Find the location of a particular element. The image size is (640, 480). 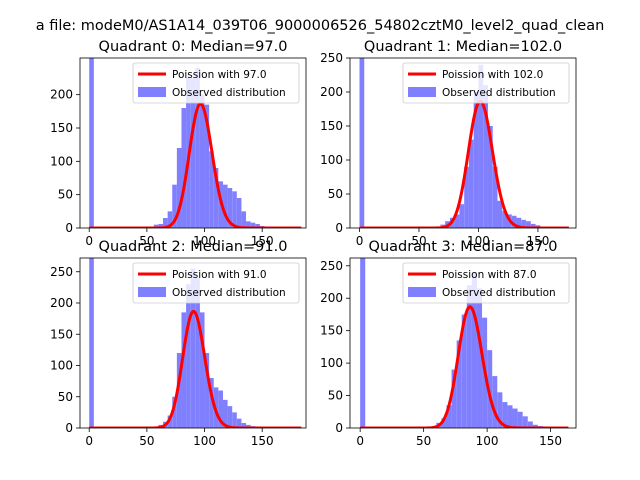

legend-label-poisson: Poission with 87.0 is located at coordinates (489, 275).